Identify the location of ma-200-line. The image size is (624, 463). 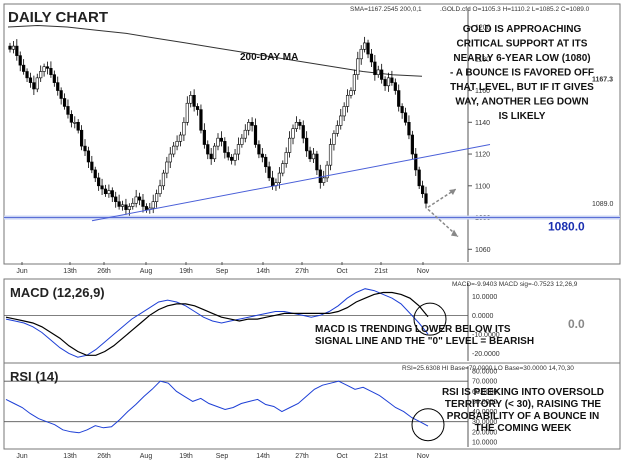
(215, 50).